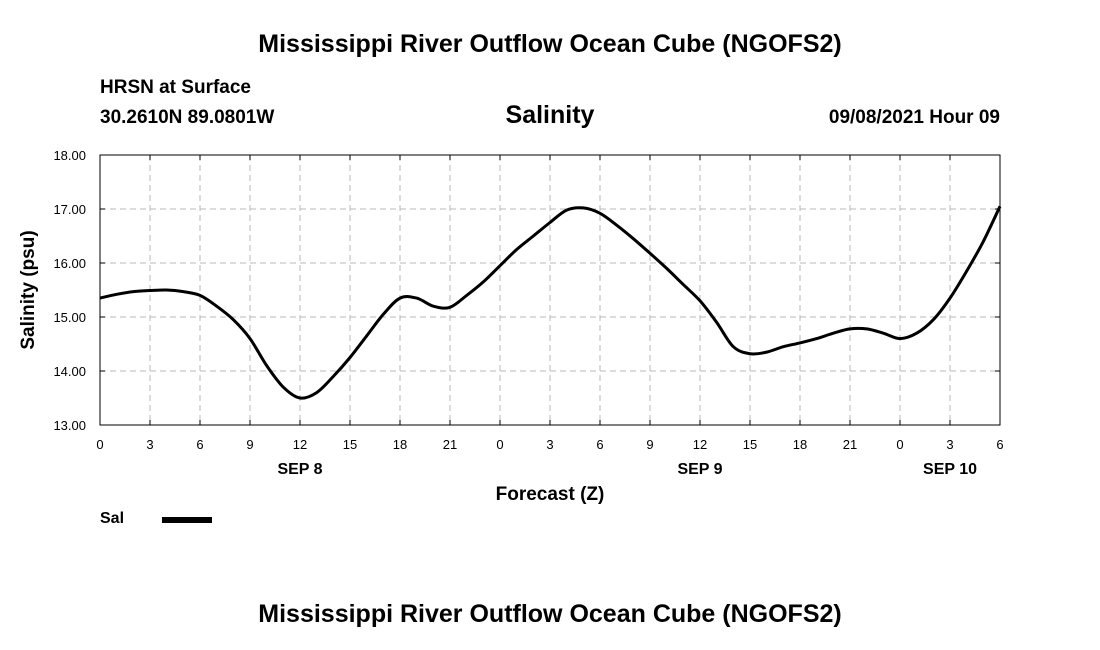  Describe the element at coordinates (914, 117) in the screenshot. I see `timestamp-label: 09/08/2021 Hour 09` at that location.